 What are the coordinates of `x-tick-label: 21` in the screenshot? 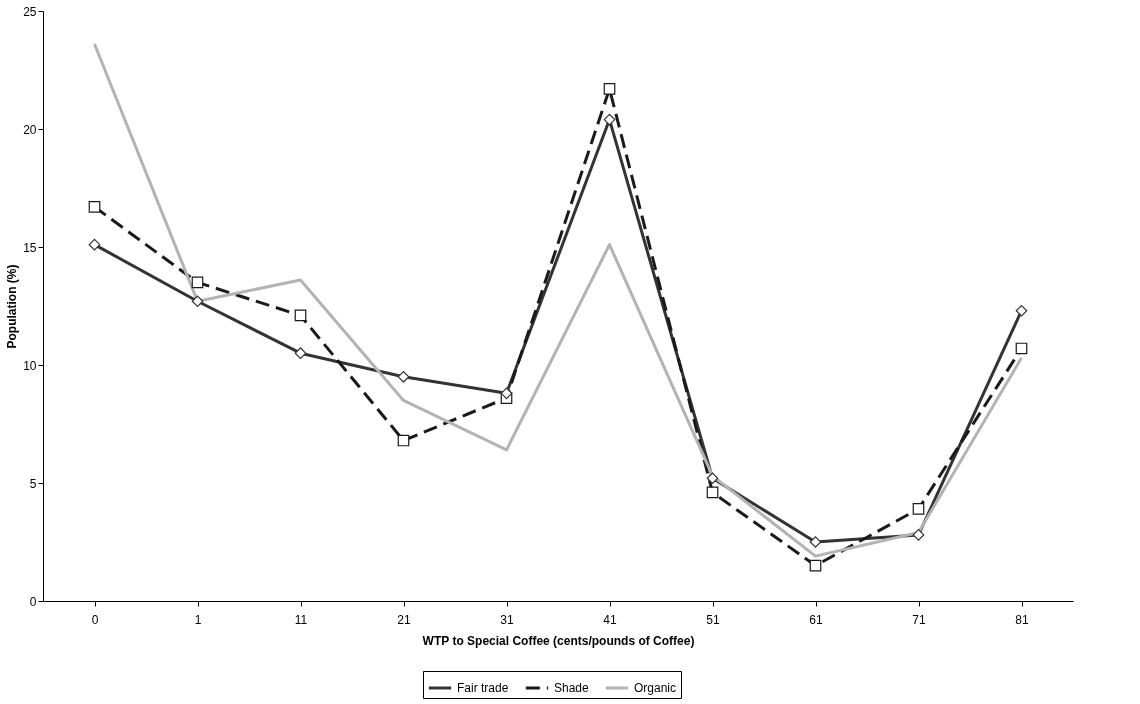 It's located at (404, 619).